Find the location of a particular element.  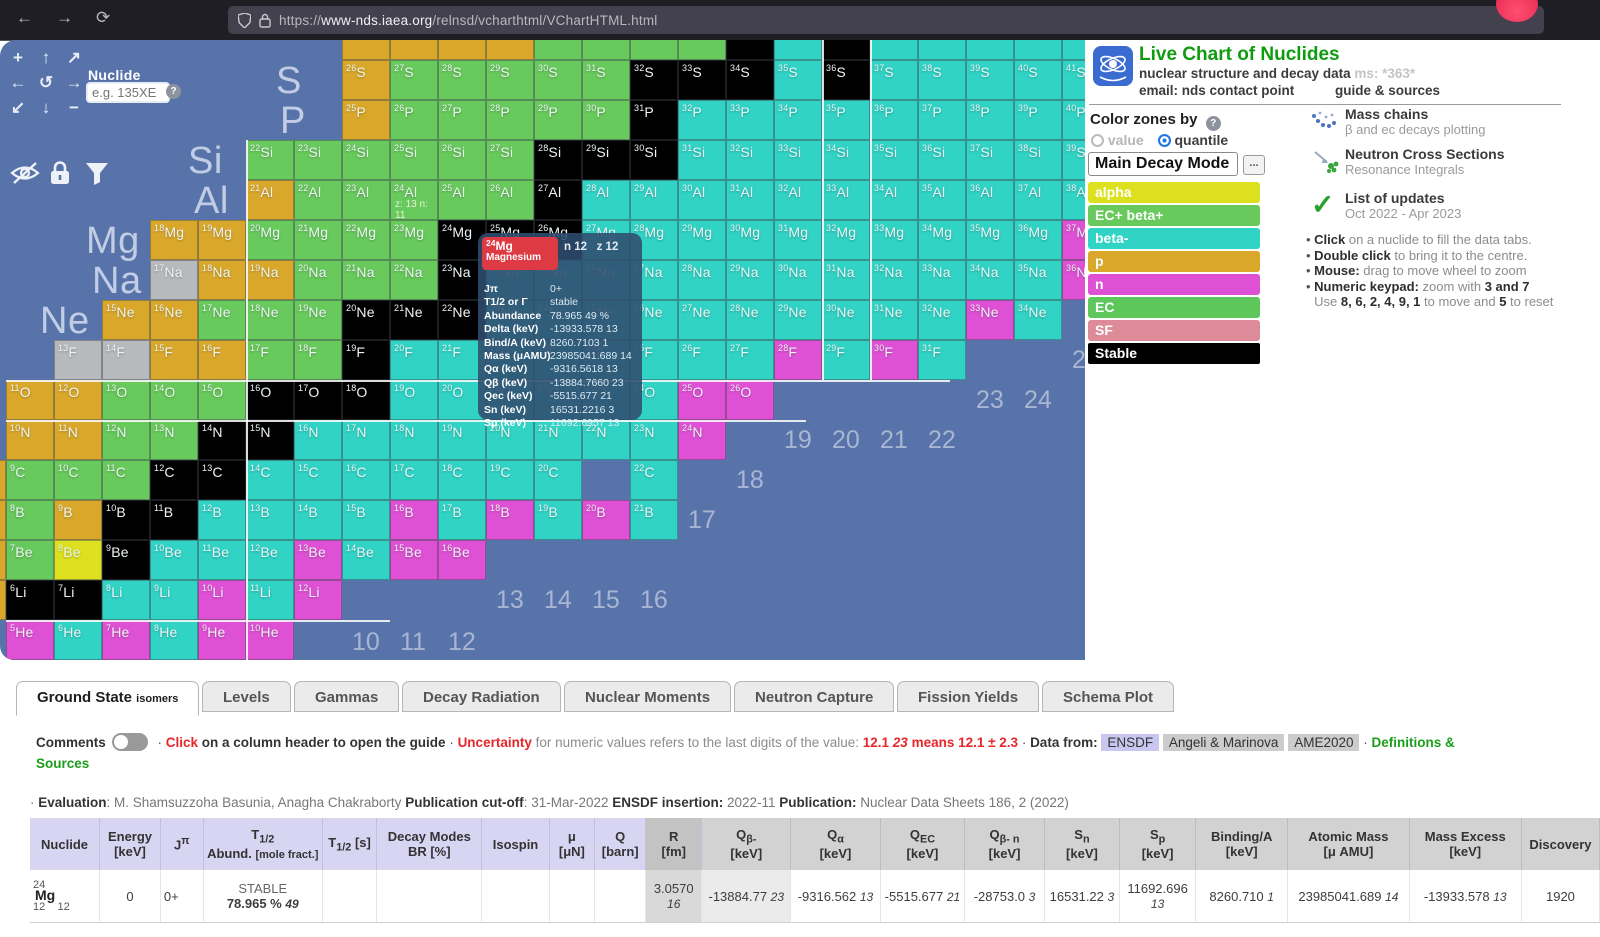

nuclide-cell-36Na: 36Na is located at coordinates (1073, 280).